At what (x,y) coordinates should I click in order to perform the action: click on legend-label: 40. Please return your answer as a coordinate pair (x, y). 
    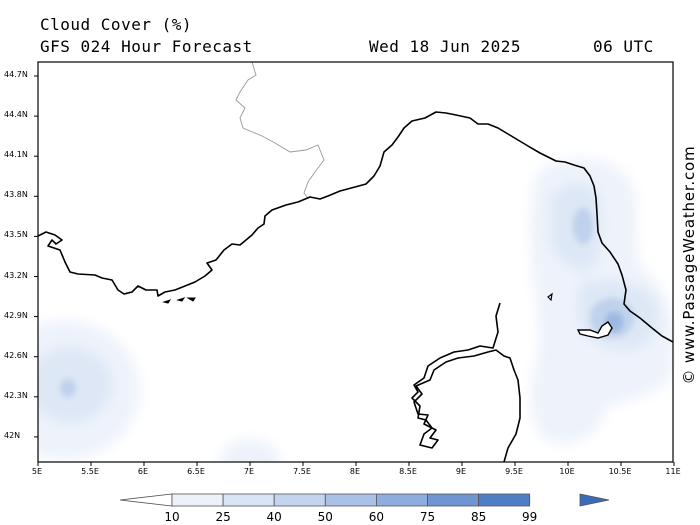
    Looking at the image, I should click on (274, 517).